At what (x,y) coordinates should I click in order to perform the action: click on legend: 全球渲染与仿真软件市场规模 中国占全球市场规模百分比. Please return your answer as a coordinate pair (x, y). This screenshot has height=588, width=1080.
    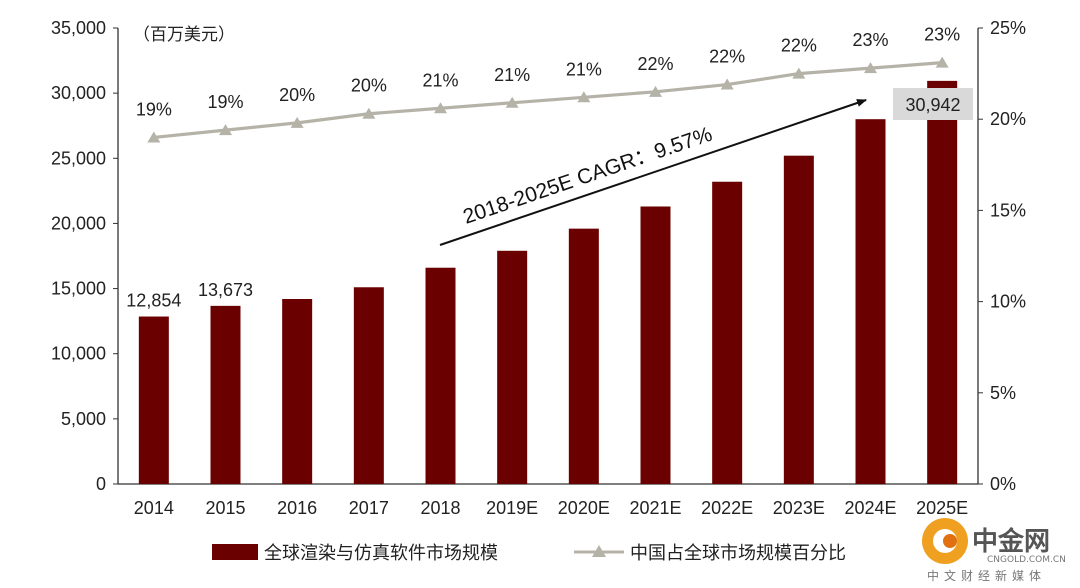
    Looking at the image, I should click on (529, 553).